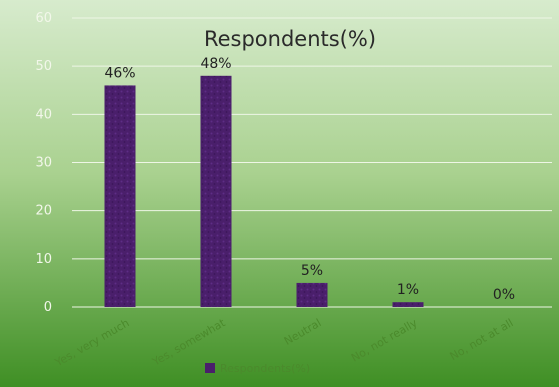  What do you see at coordinates (43, 18) in the screenshot?
I see `y-tick-label: 60` at bounding box center [43, 18].